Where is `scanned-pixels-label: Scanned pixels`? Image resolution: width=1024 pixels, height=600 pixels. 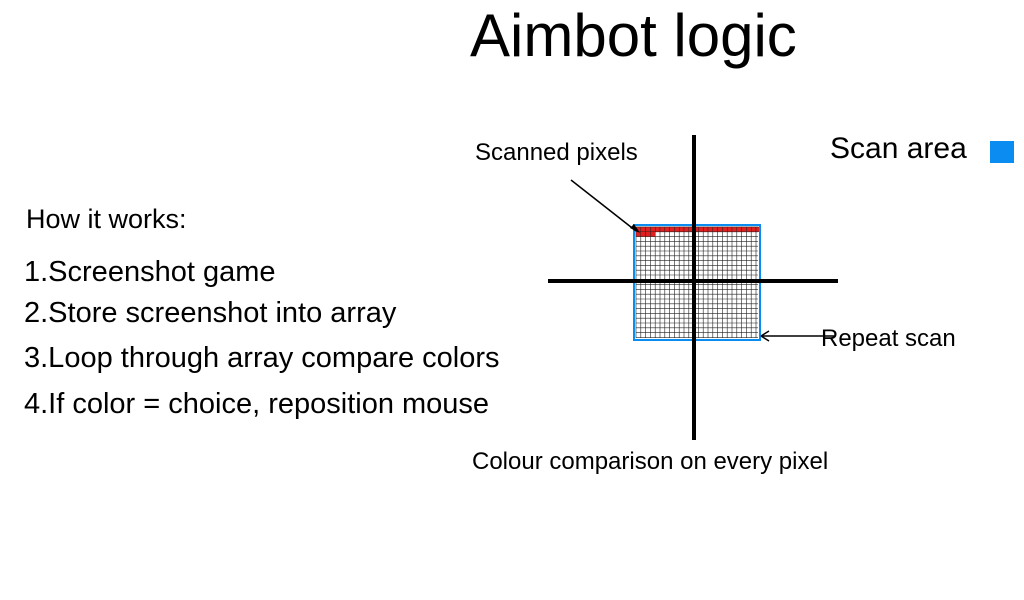
scanned-pixels-label: Scanned pixels is located at coordinates (556, 152).